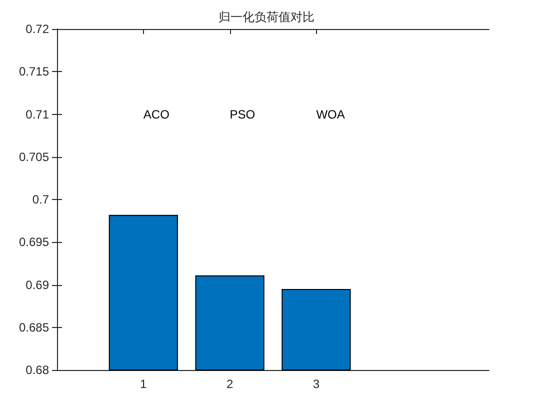 Image resolution: width=533 pixels, height=409 pixels. What do you see at coordinates (266, 17) in the screenshot?
I see `chart-title: 归一化负荷值对比` at bounding box center [266, 17].